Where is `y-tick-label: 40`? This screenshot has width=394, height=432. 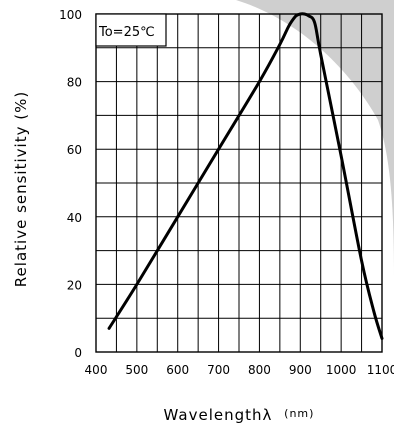 y-tick-label: 40 is located at coordinates (74, 218).